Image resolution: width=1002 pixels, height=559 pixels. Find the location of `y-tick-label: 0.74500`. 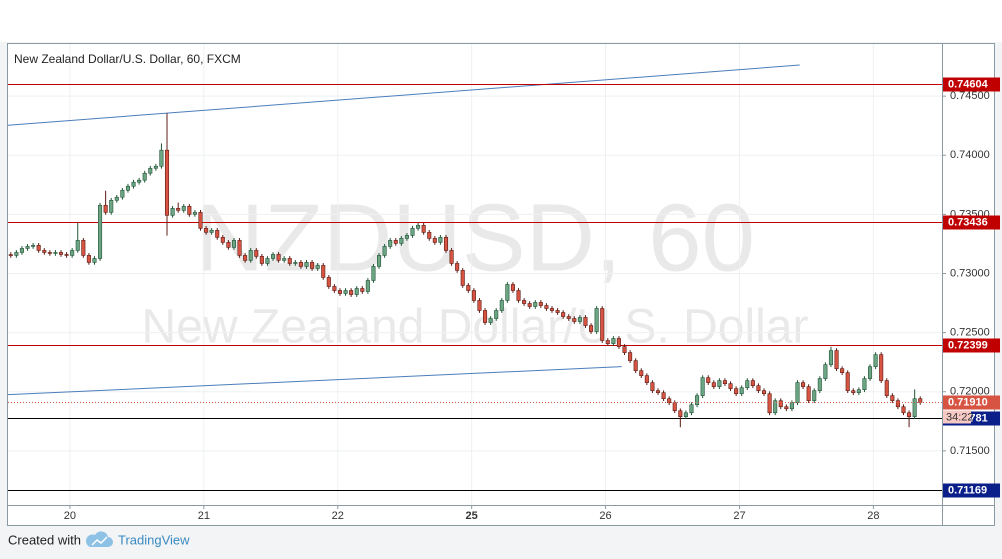

y-tick-label: 0.74500 is located at coordinates (970, 96).